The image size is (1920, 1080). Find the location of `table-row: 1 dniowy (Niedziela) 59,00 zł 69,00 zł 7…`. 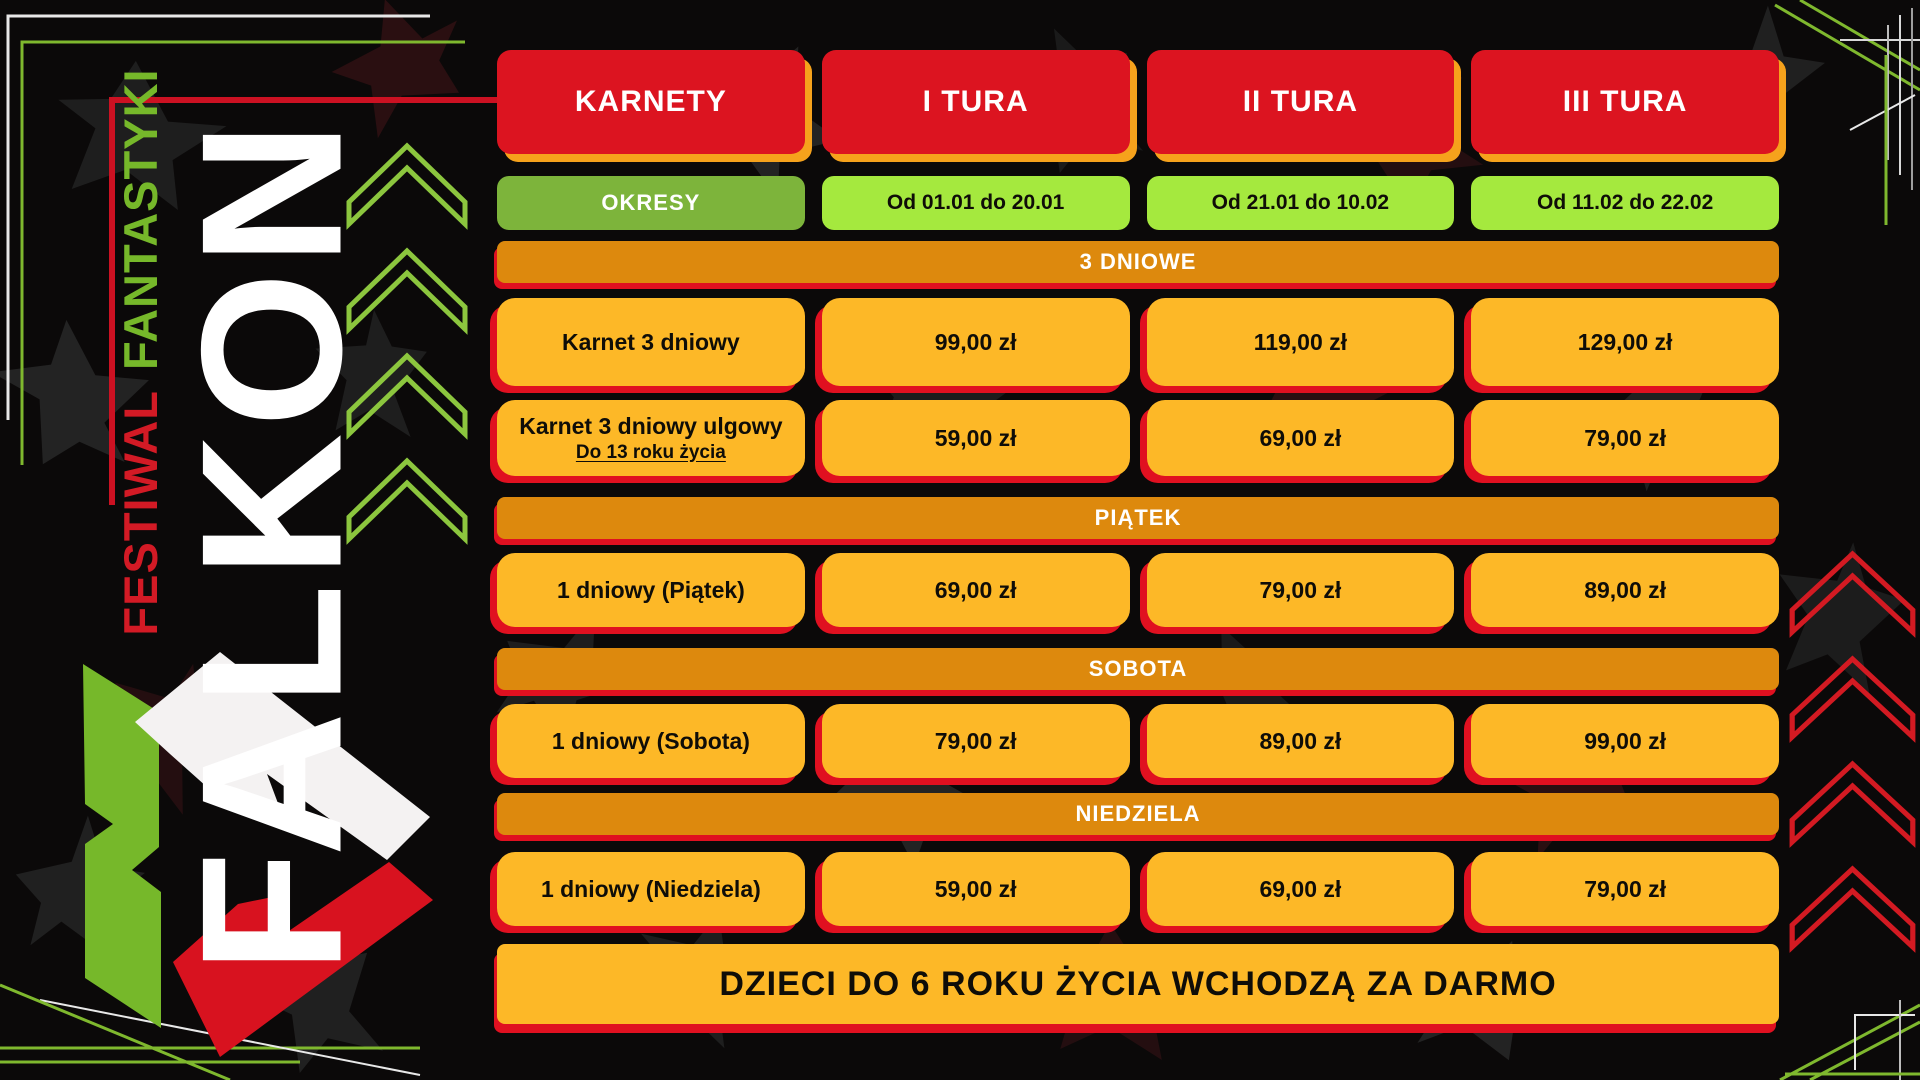

table-row: 1 dniowy (Niedziela) 59,00 zł 69,00 zł 7… is located at coordinates (1138, 889).